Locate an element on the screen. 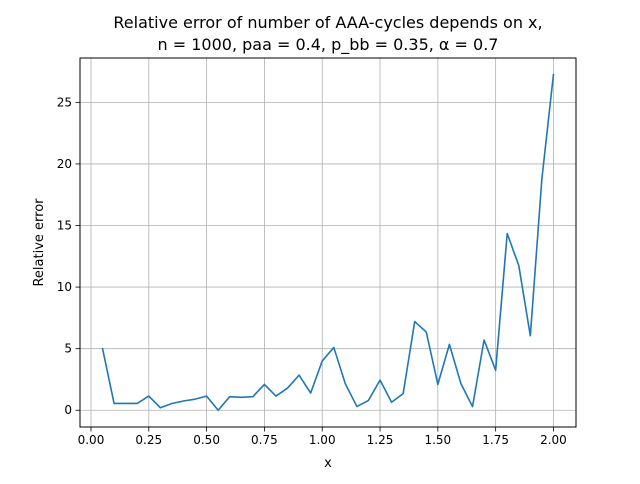 This screenshot has height=484, width=640. x-tick-label: 1.25 is located at coordinates (380, 440).